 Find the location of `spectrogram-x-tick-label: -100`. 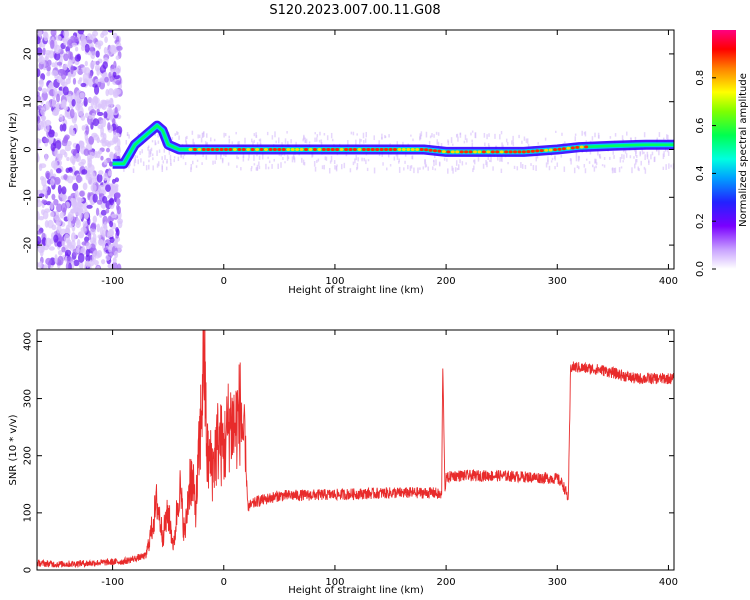

spectrogram-x-tick-label: -100 is located at coordinates (112, 281).